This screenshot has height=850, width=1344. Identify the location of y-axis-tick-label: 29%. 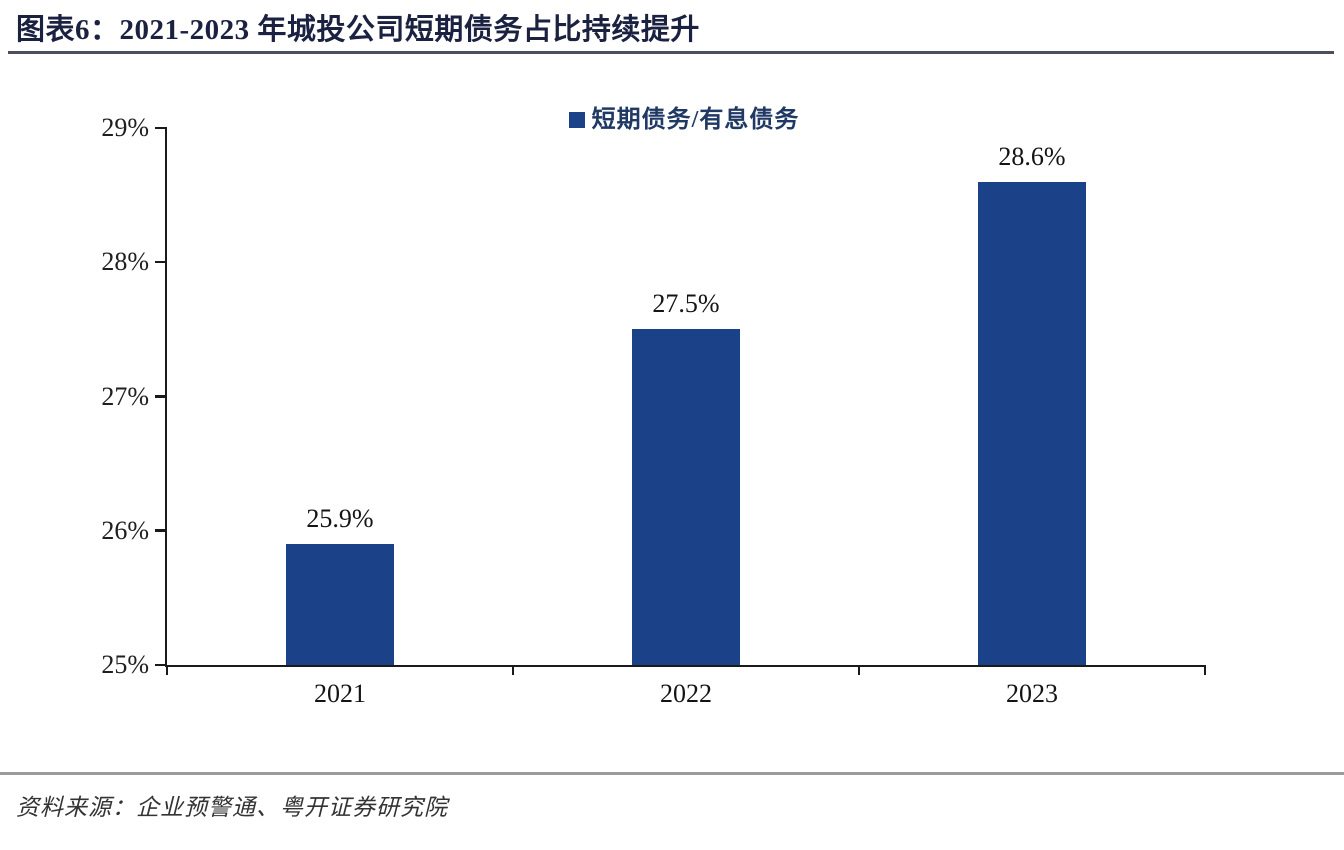
(125, 127).